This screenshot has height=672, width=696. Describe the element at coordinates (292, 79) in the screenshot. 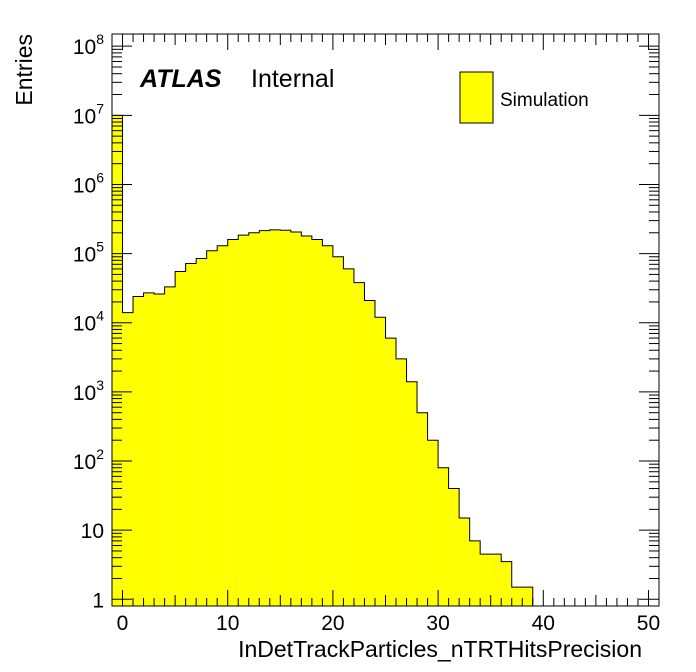

I see `atlas-status: Internal` at that location.